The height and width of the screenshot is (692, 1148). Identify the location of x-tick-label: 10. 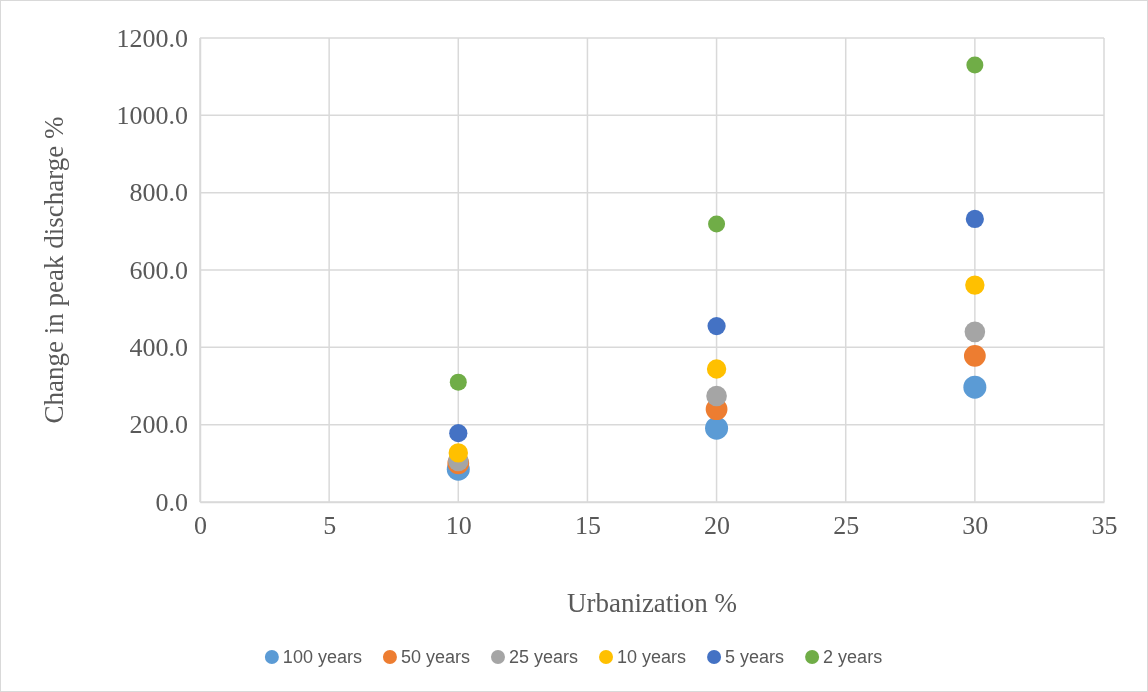
(458, 526).